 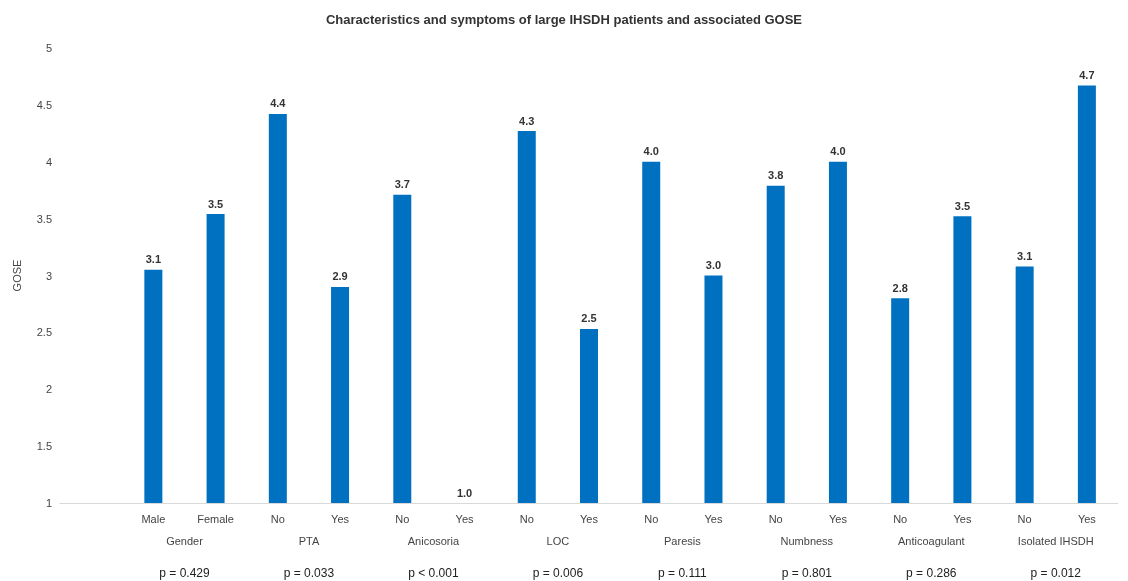 What do you see at coordinates (215, 518) in the screenshot?
I see `x-tick-label: Female` at bounding box center [215, 518].